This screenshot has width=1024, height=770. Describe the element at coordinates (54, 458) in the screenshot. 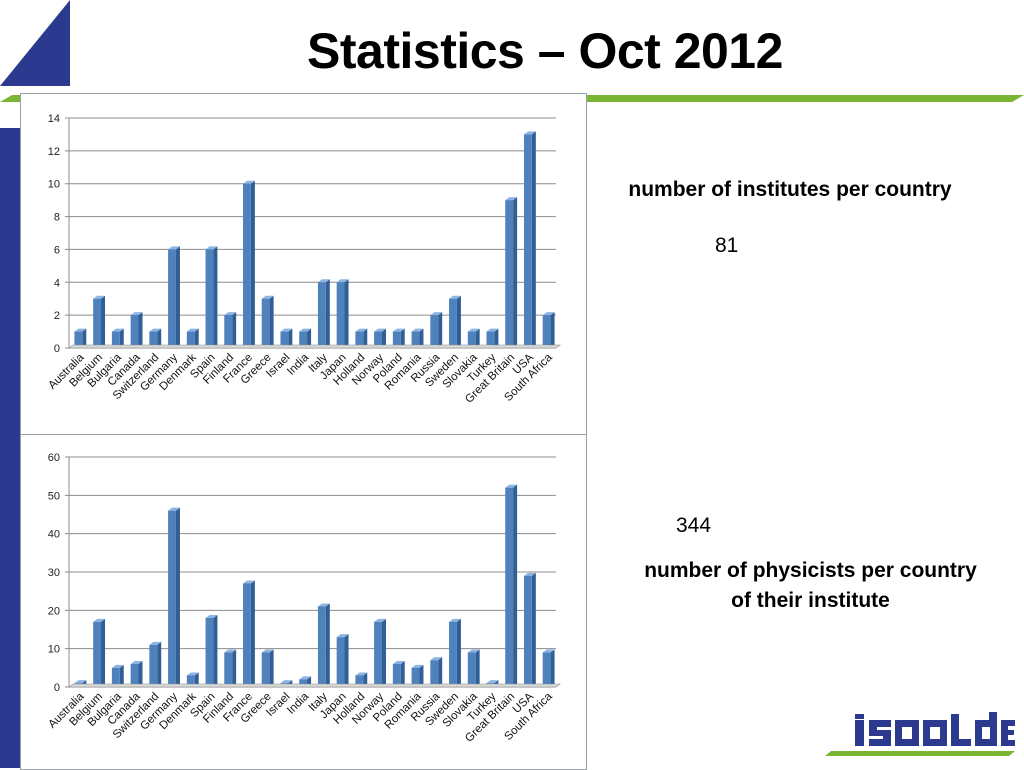

I see `y-tick-label: 60` at that location.